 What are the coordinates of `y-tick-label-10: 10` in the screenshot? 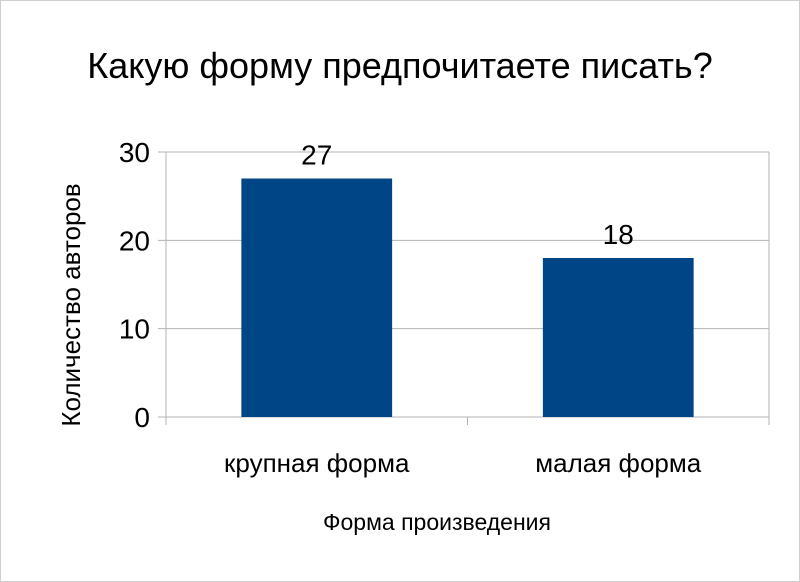 It's located at (134, 329).